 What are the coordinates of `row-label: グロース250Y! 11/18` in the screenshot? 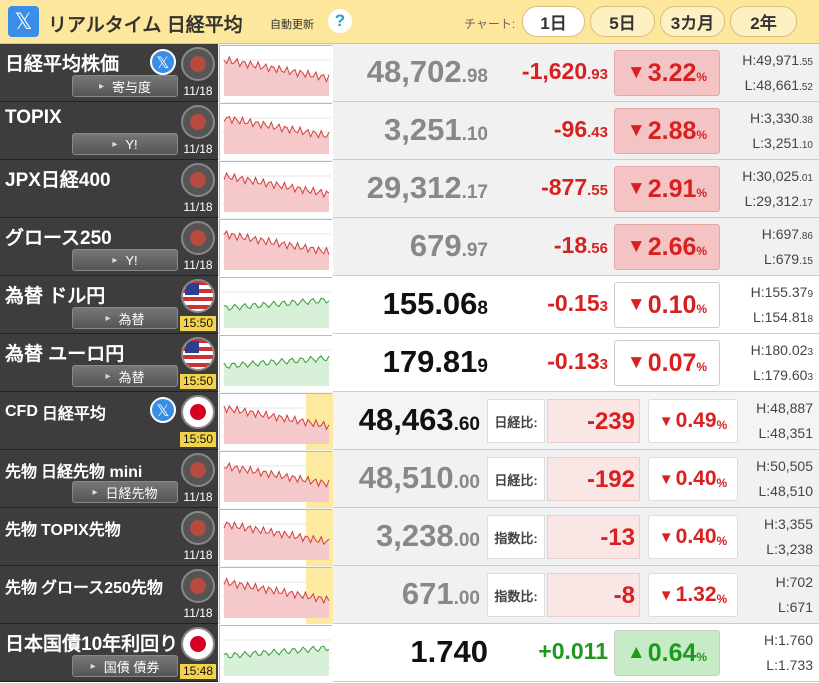 It's located at (109, 247).